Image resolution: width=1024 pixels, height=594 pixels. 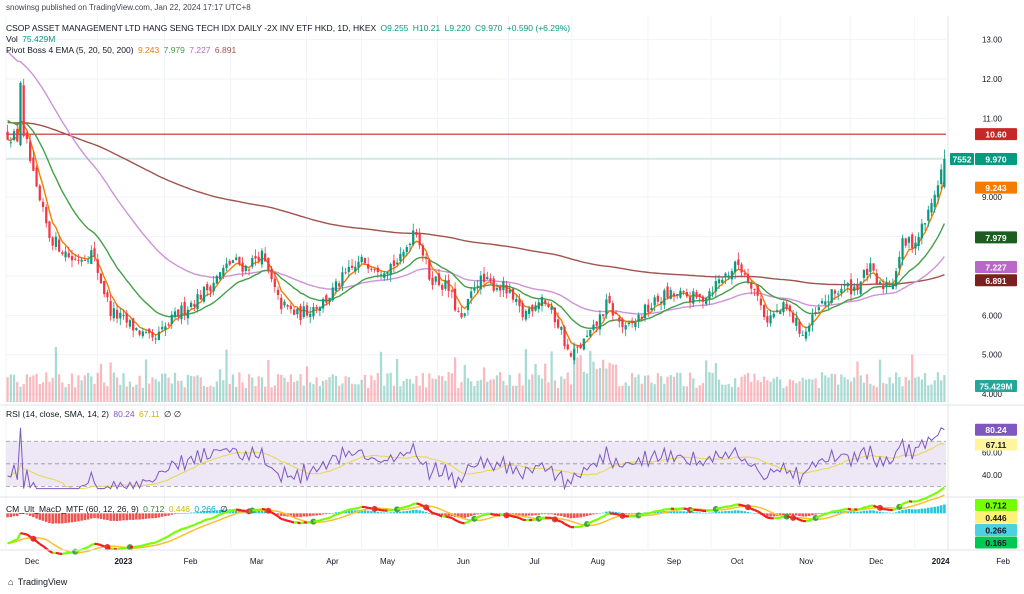 I want to click on rsi-label: RSI (14, close, SMA, 14, 2), so click(x=57, y=414).